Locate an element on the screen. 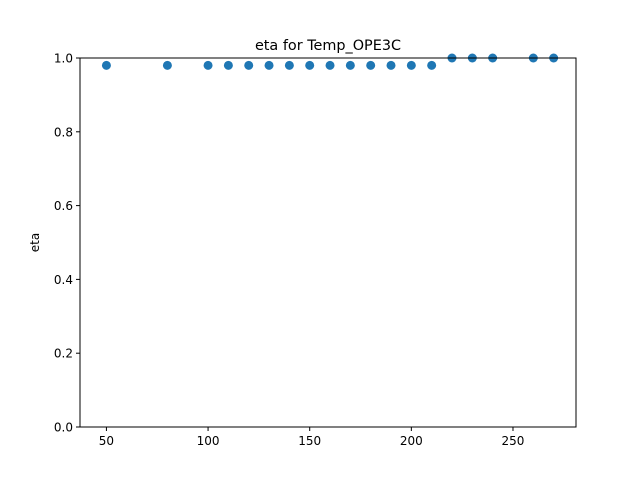 The image size is (640, 480). y-tick-label: 1.0 is located at coordinates (63, 59).